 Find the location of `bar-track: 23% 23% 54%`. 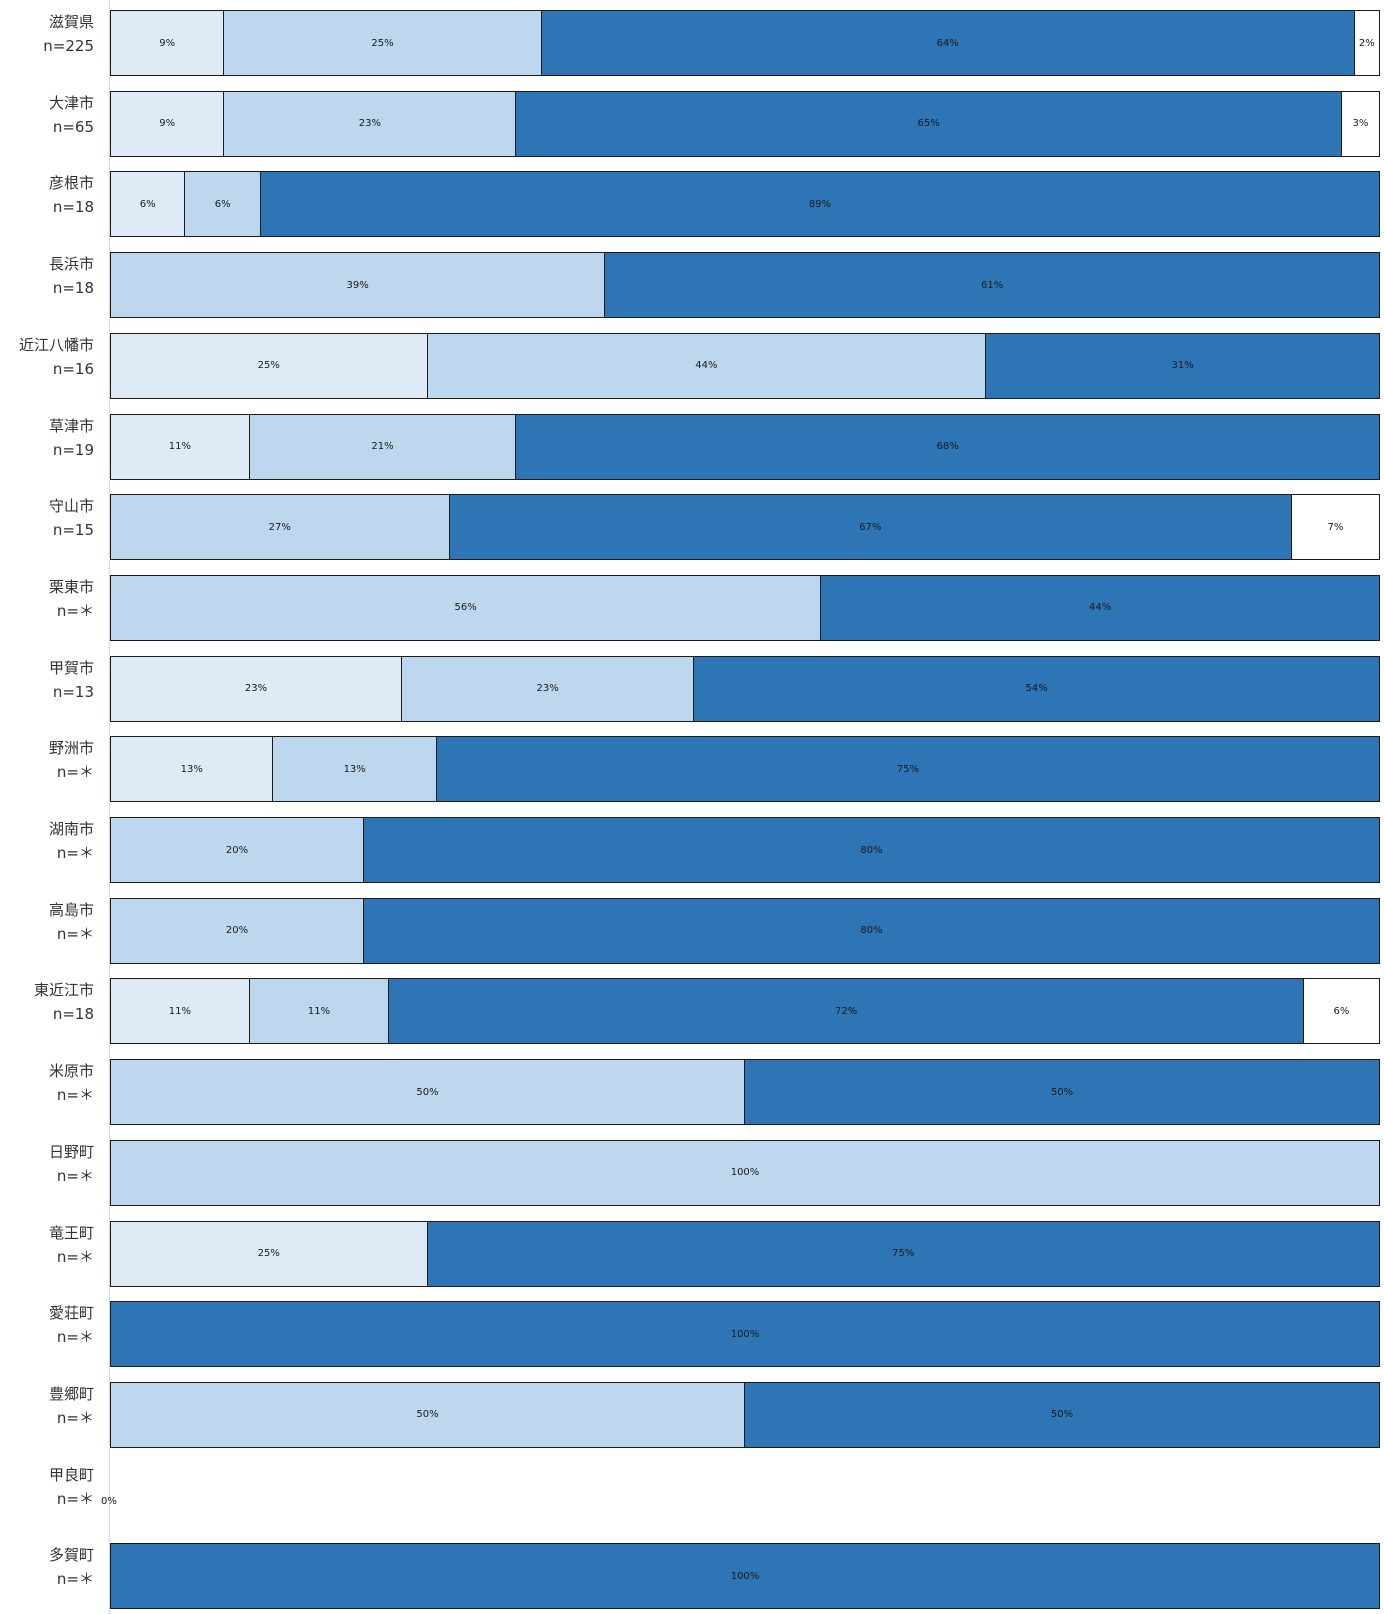

bar-track: 23% 23% 54% is located at coordinates (745, 688).